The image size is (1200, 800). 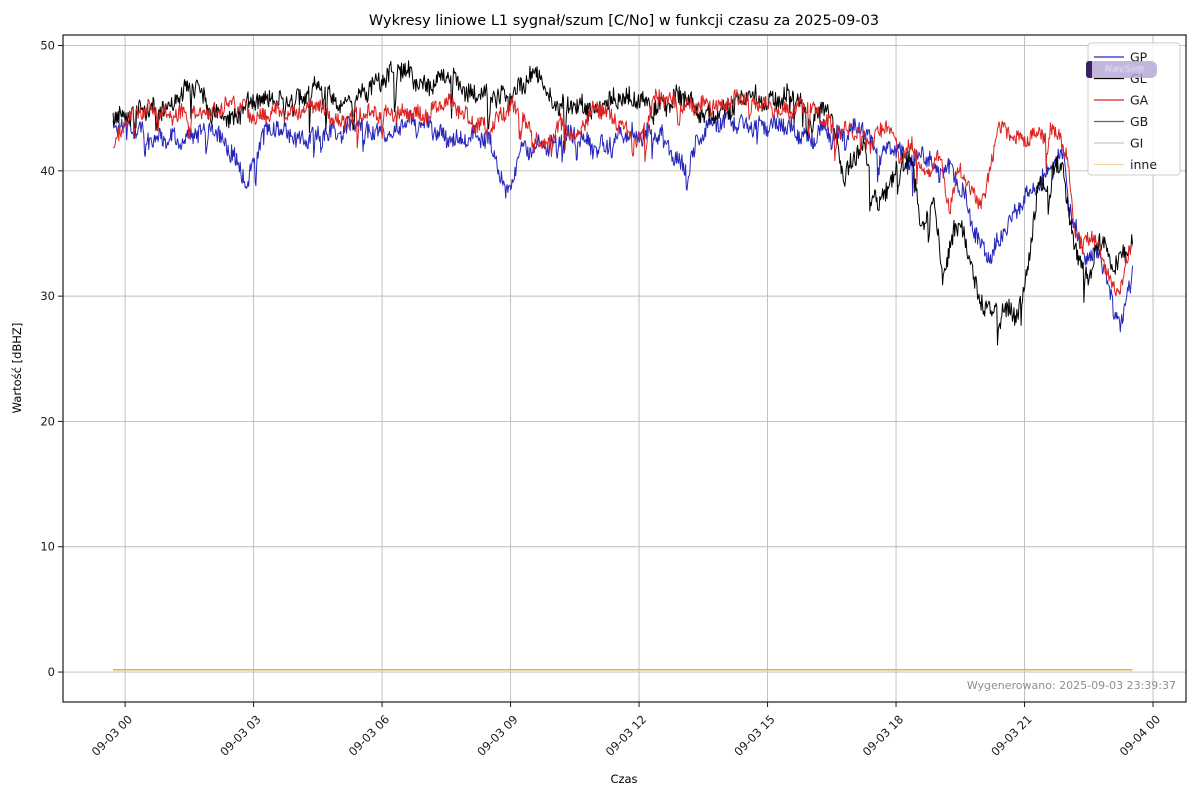 I want to click on x-tick-label: 09-03 15, so click(x=754, y=735).